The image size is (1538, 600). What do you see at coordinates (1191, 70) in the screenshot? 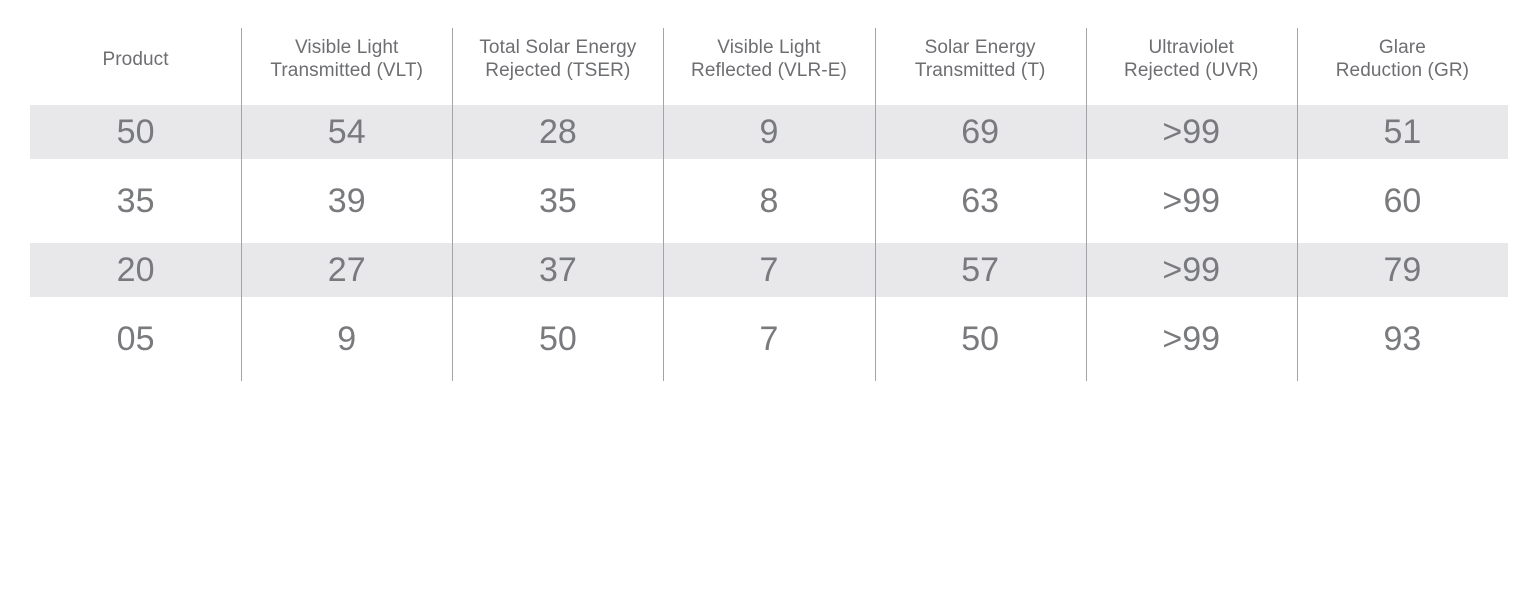
I see `header-line: Rejected (UVR)` at bounding box center [1191, 70].